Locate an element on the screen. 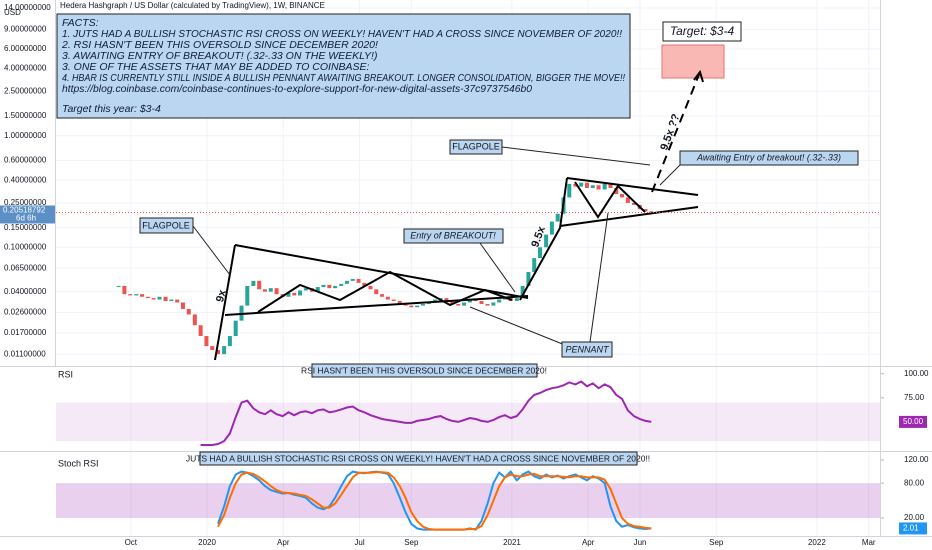 Image resolution: width=932 pixels, height=550 pixels. target-label: Target: $3-4 is located at coordinates (702, 31).